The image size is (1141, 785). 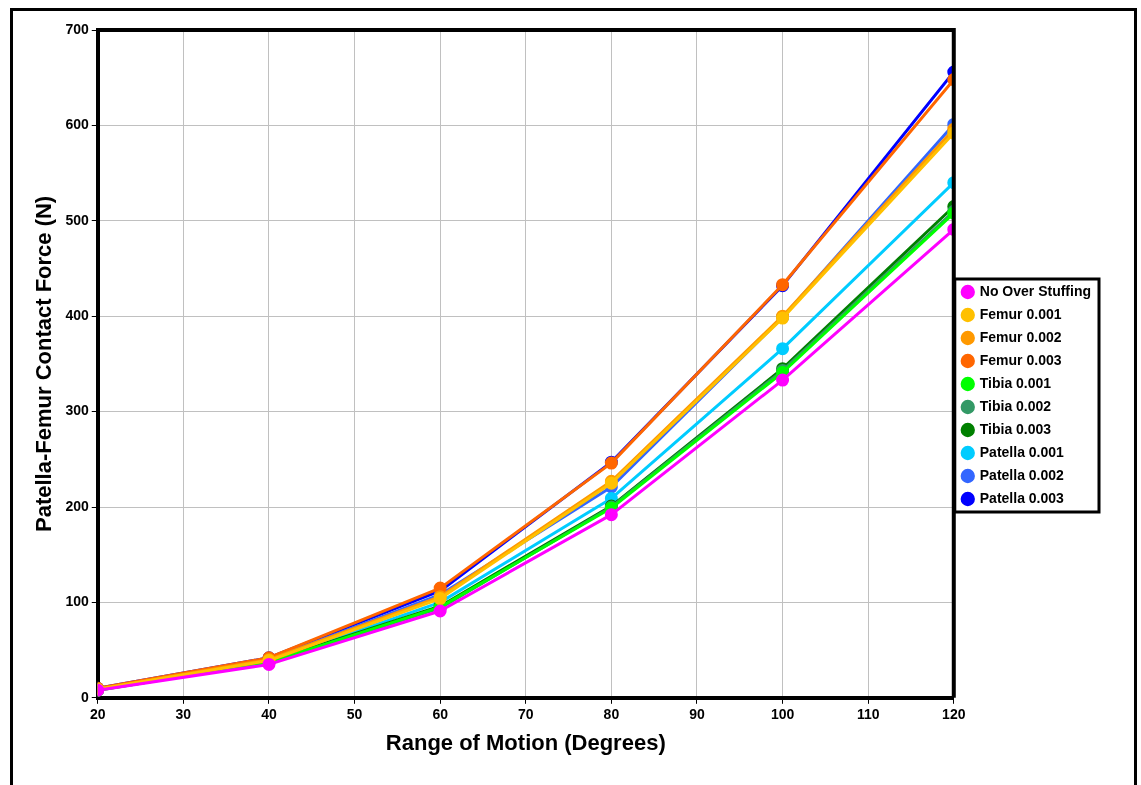 What do you see at coordinates (44, 363) in the screenshot?
I see `y-axis-title: Patella-Femur Contact Force (N)` at bounding box center [44, 363].